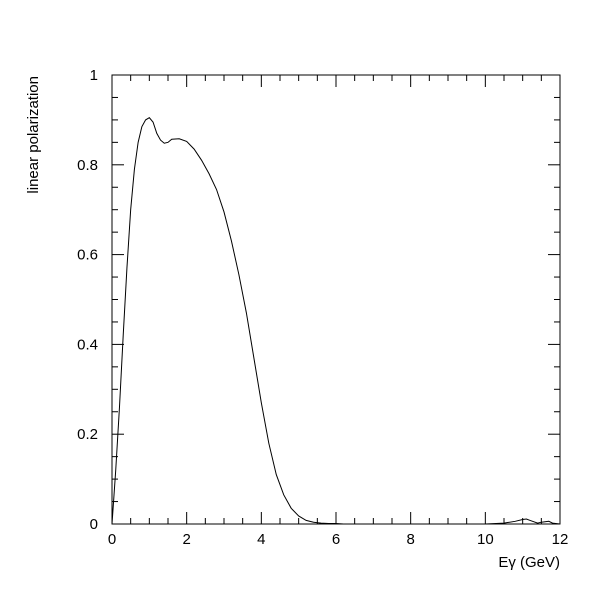 Image resolution: width=600 pixels, height=605 pixels. Describe the element at coordinates (87, 344) in the screenshot. I see `y-tick-label: 0.4` at that location.